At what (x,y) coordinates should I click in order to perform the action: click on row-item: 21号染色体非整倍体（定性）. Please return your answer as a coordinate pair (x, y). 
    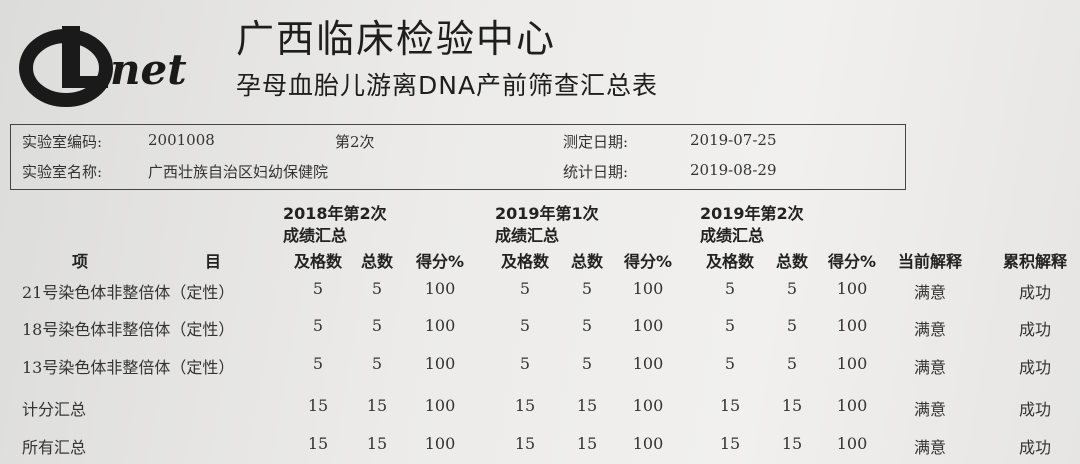
    Looking at the image, I should click on (128, 292).